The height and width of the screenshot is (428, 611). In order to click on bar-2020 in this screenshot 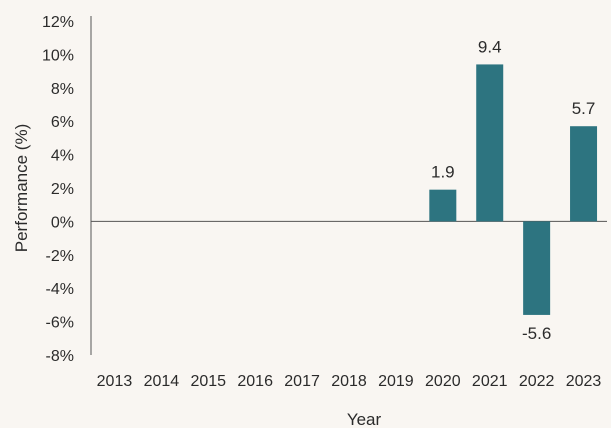, I will do `click(443, 205)`.